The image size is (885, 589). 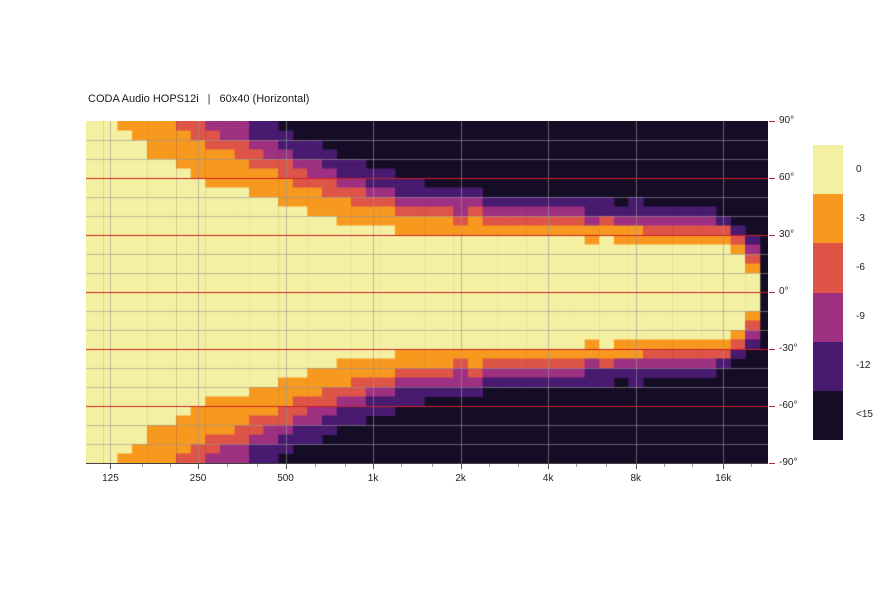 I want to click on x-axis-label: 16k, so click(x=723, y=478).